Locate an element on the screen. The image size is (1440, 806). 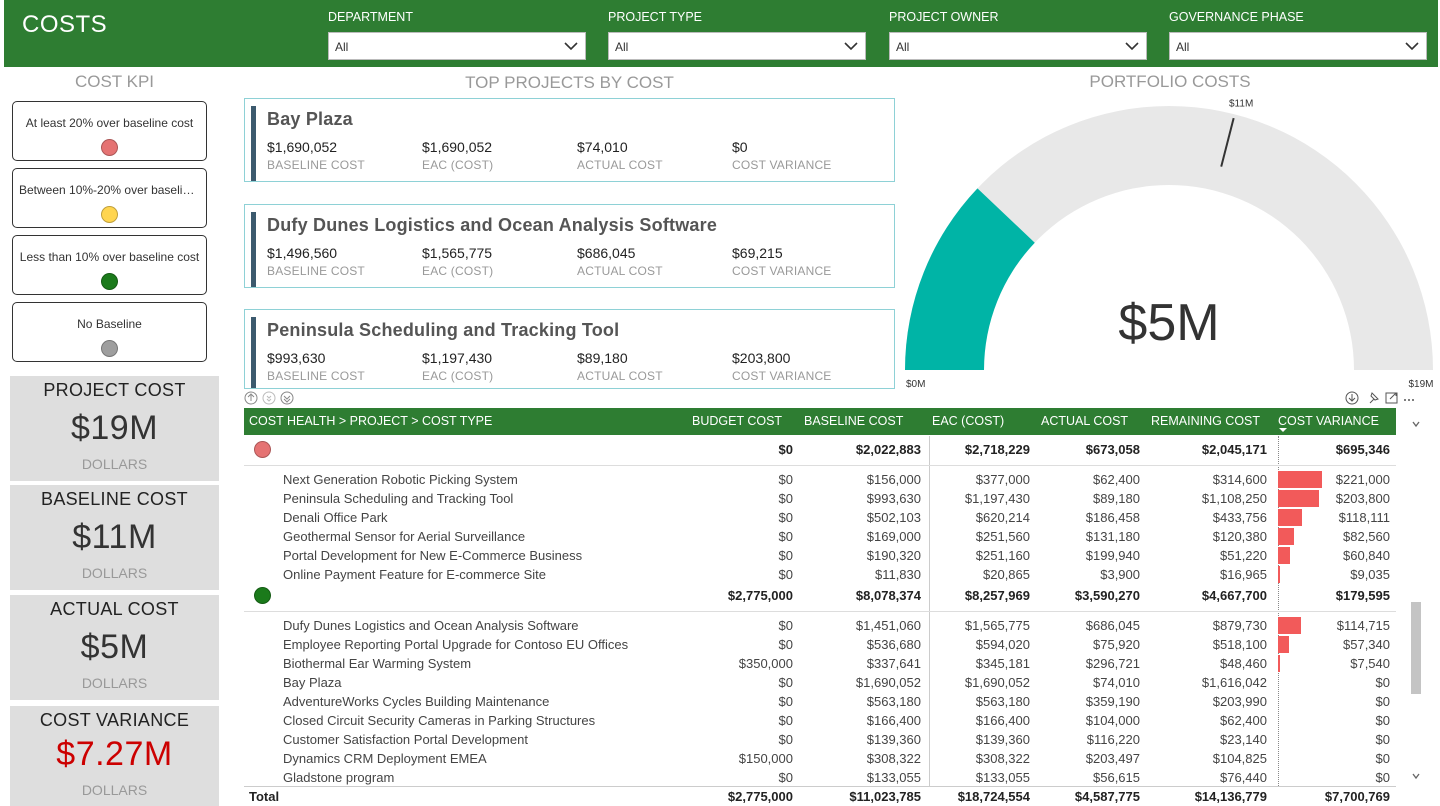
project-name-cell: Denali Office Park is located at coordinates (335, 517).